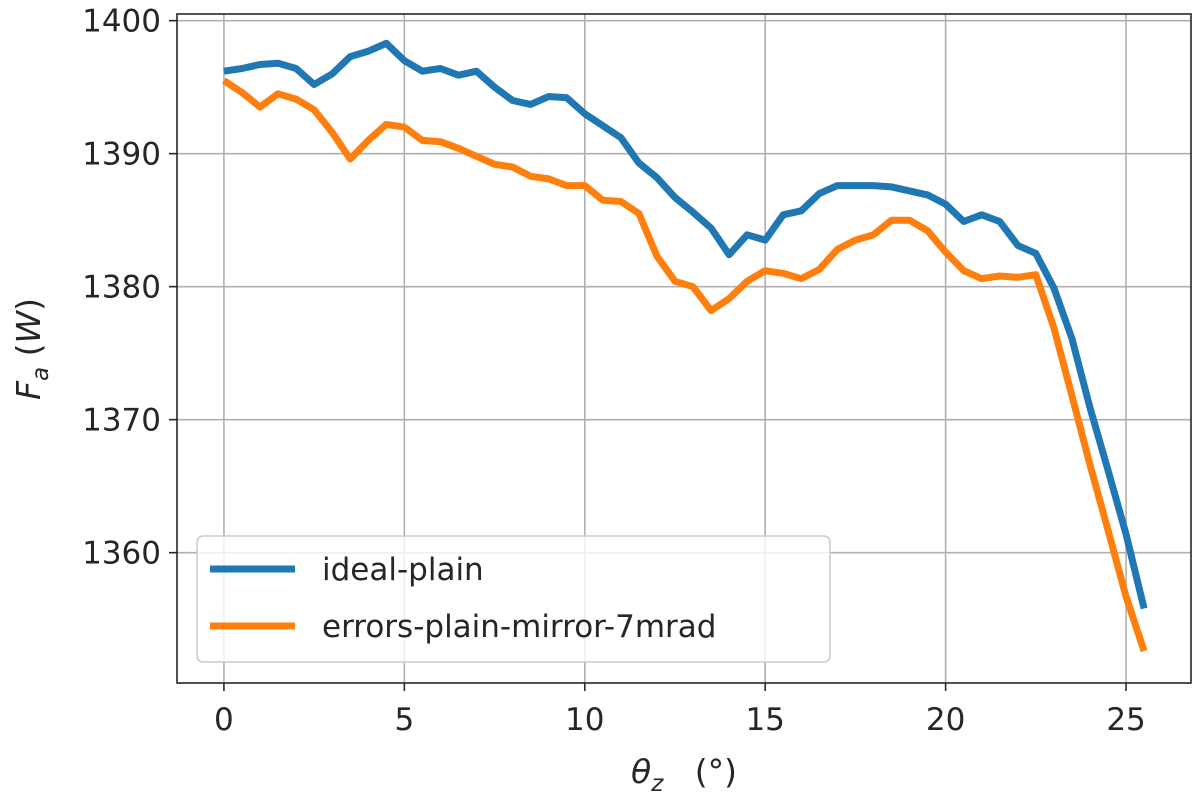 The width and height of the screenshot is (1200, 800). What do you see at coordinates (1125, 720) in the screenshot?
I see `x-tick-label: 25` at bounding box center [1125, 720].